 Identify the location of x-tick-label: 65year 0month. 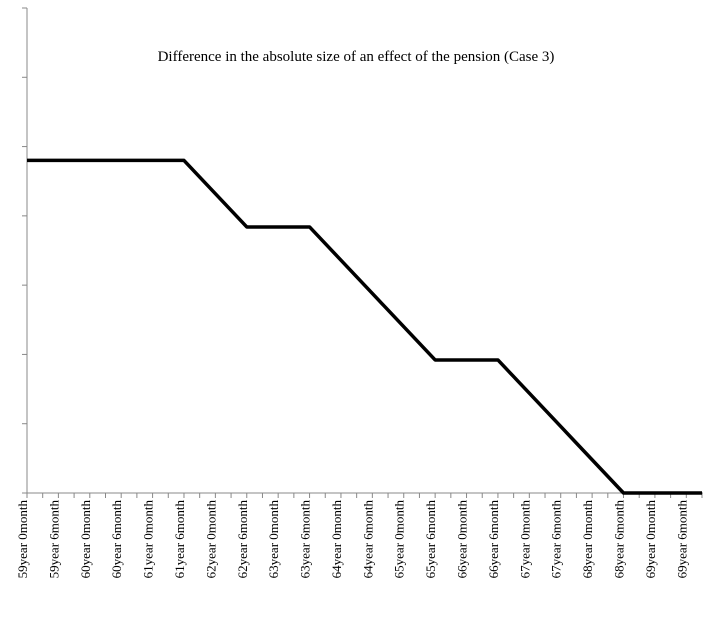
(399, 539).